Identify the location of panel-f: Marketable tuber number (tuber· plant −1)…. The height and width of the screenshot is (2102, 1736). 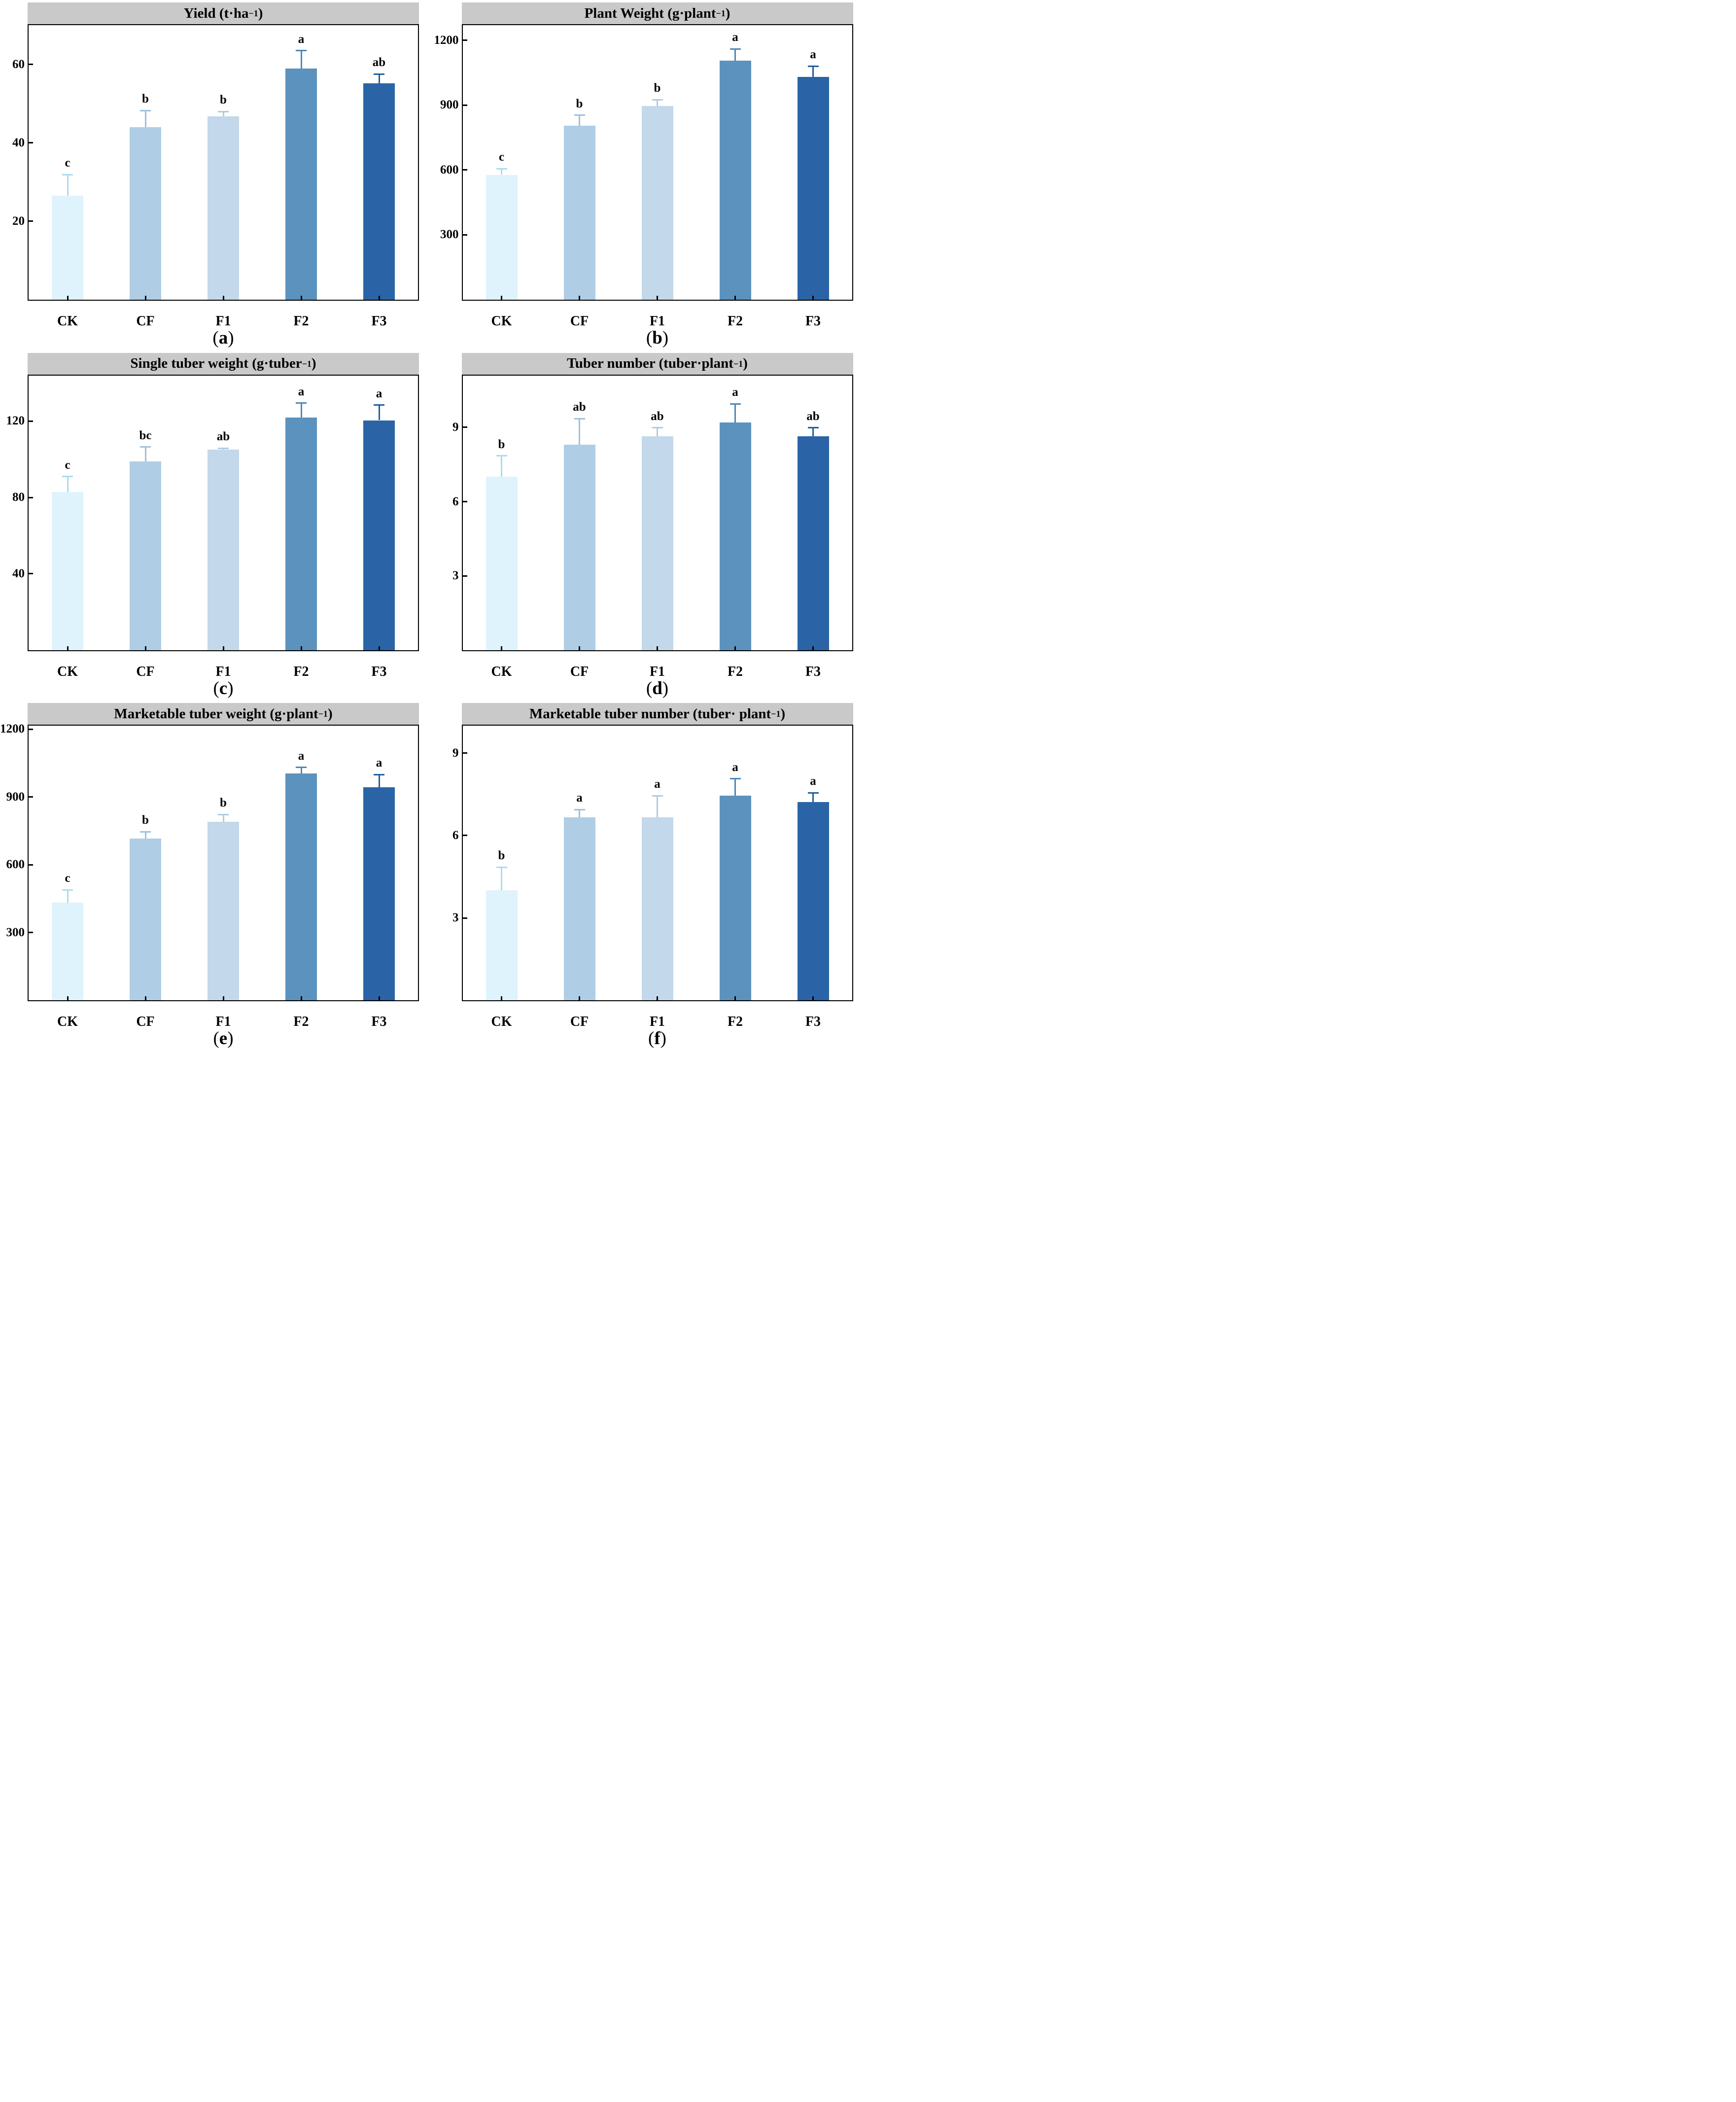
(651, 876).